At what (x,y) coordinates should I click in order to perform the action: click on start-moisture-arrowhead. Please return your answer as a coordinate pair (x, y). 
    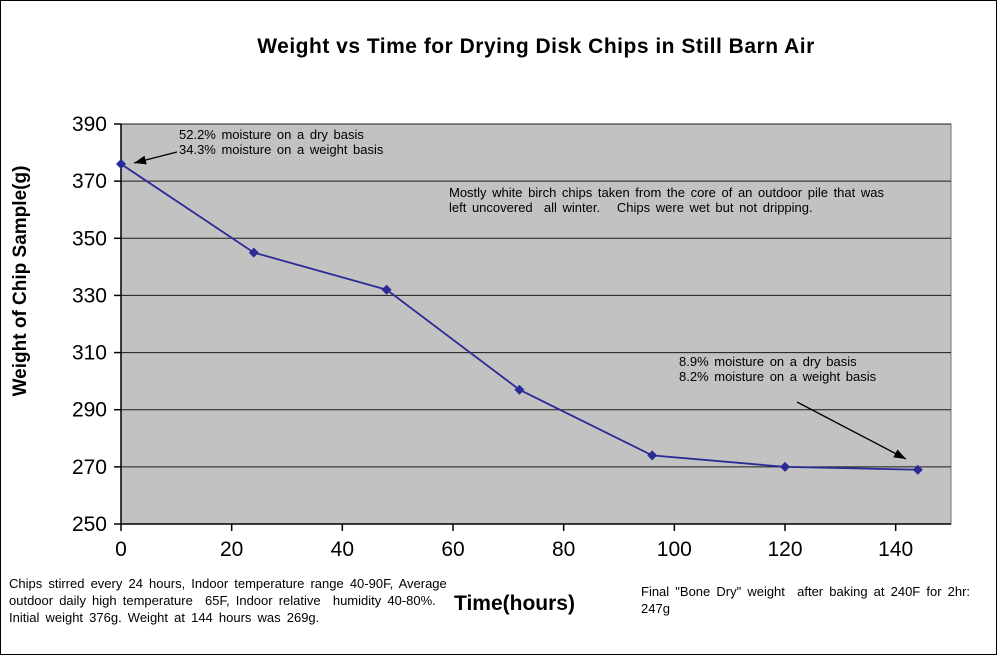
    Looking at the image, I should click on (140, 160).